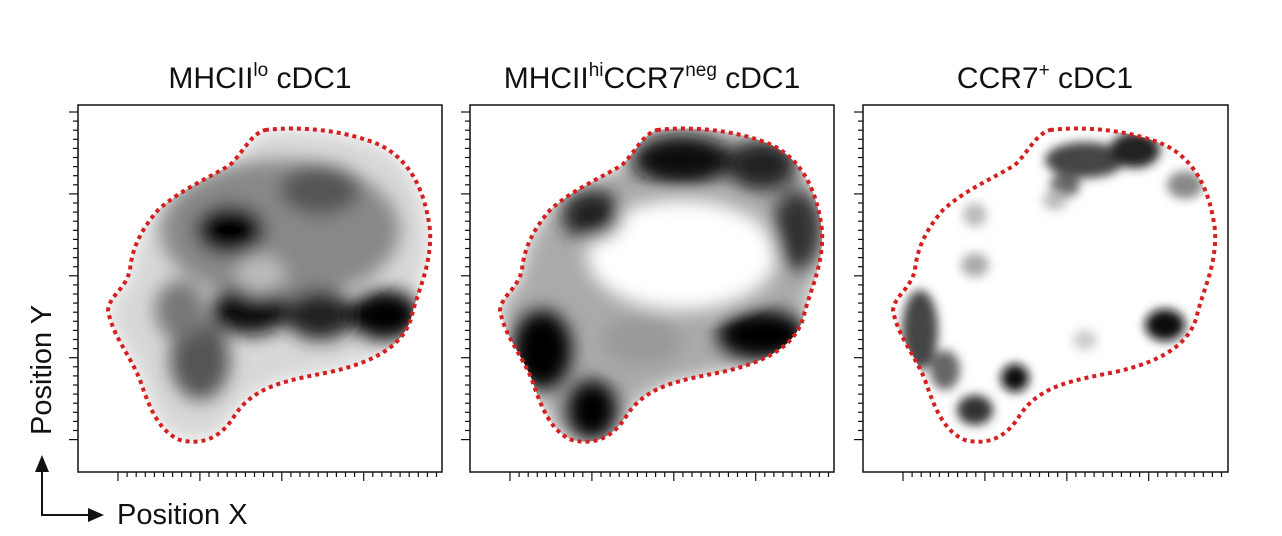 The width and height of the screenshot is (1282, 536). What do you see at coordinates (596, 70) in the screenshot?
I see `title-superscript: hi` at bounding box center [596, 70].